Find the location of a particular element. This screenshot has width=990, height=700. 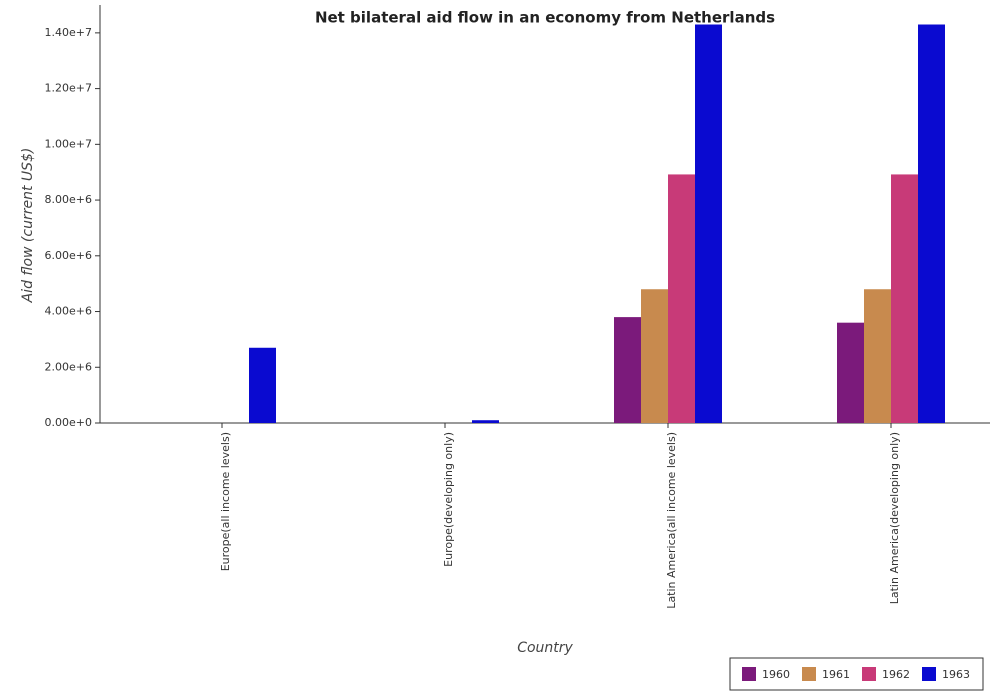

y-tick-label: 1.00e+7 is located at coordinates (68, 143).